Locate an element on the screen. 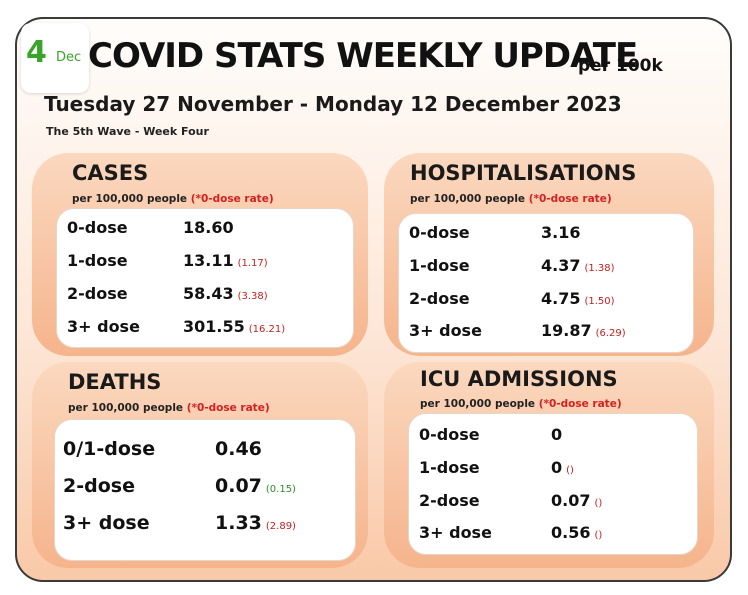 This screenshot has height=595, width=748. row-value: 13.11 (1.17) is located at coordinates (225, 260).